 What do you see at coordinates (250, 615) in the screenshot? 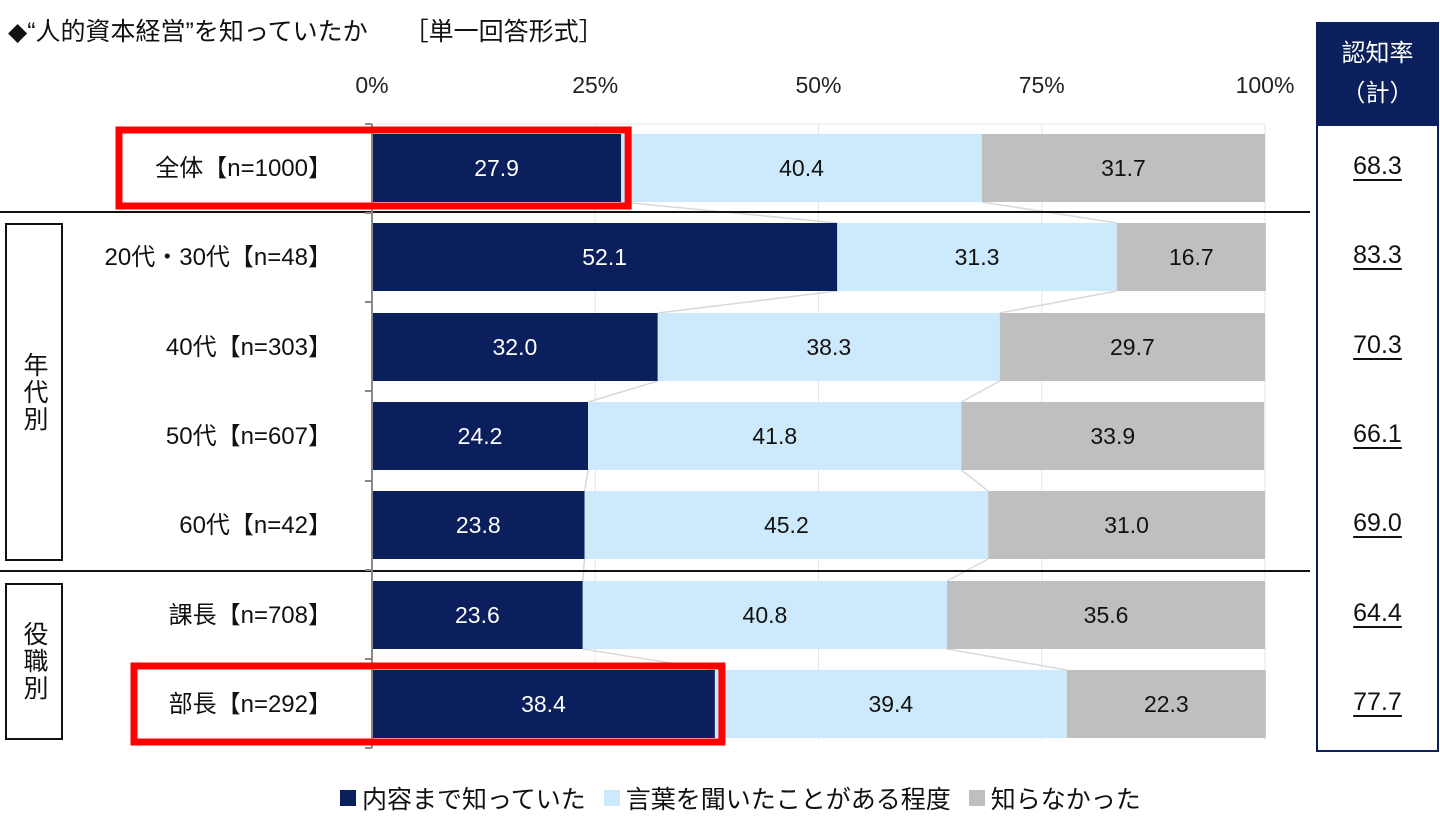
I see `category-label: 課長【n=708】` at bounding box center [250, 615].